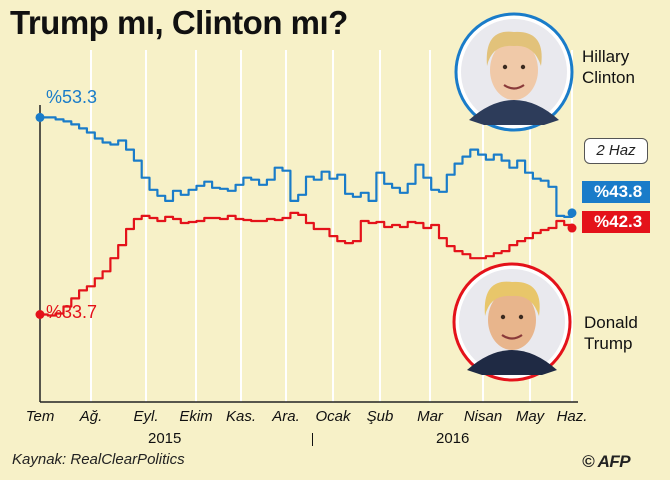 This screenshot has height=480, width=670. What do you see at coordinates (608, 67) in the screenshot?
I see `clinton-name-label: Hillary Clinton` at bounding box center [608, 67].